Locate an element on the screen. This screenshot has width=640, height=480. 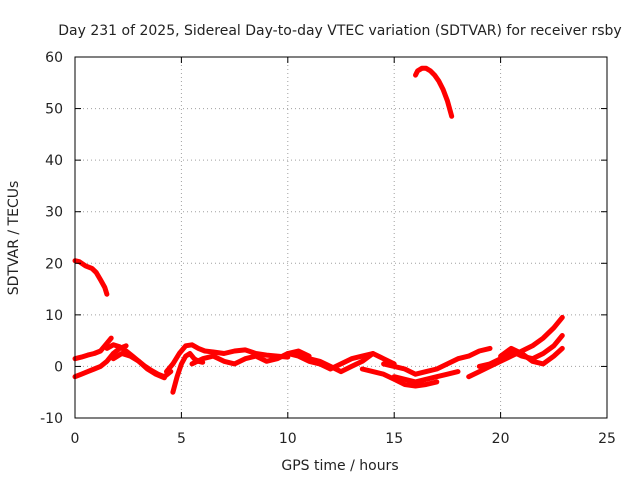
x-tick-label: 0 is located at coordinates (75, 439).